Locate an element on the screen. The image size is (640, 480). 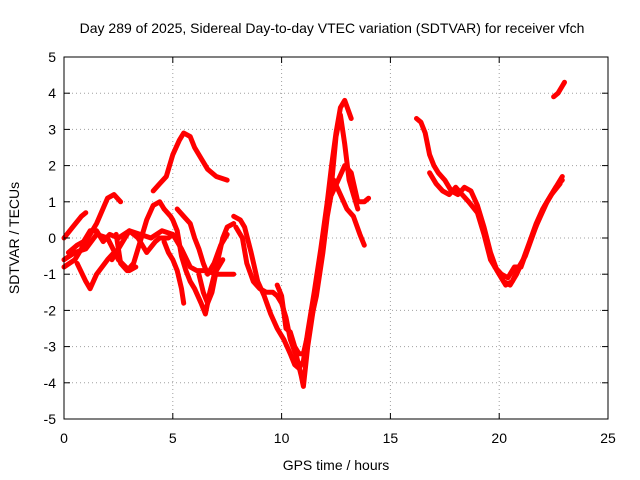
x-tick-label: 20 is located at coordinates (499, 438).